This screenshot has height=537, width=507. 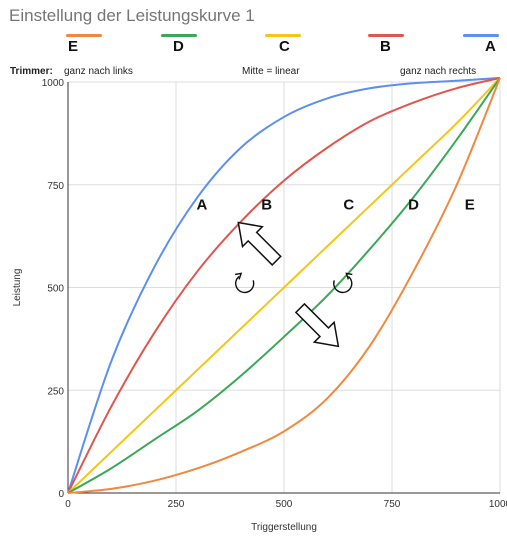 What do you see at coordinates (17, 288) in the screenshot?
I see `y-axis-label: Leistung` at bounding box center [17, 288].